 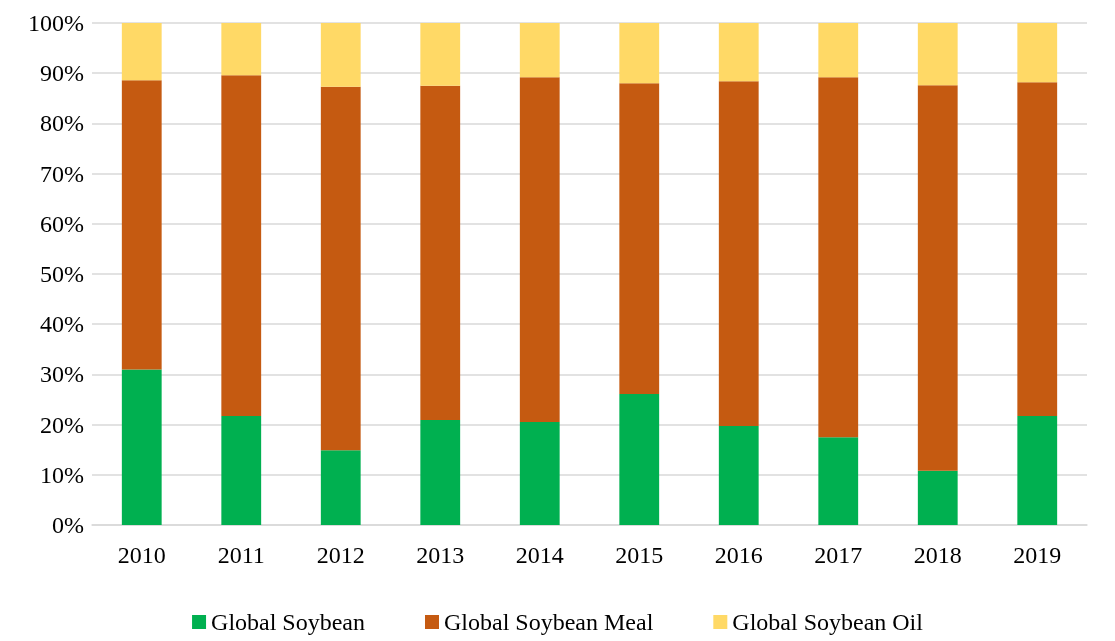 What do you see at coordinates (141, 555) in the screenshot?
I see `x-tick-label: 2010` at bounding box center [141, 555].